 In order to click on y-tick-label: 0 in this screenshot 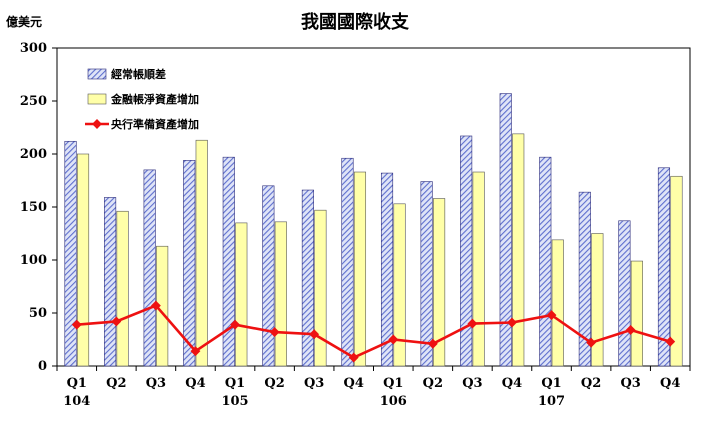, I will do `click(42, 366)`.